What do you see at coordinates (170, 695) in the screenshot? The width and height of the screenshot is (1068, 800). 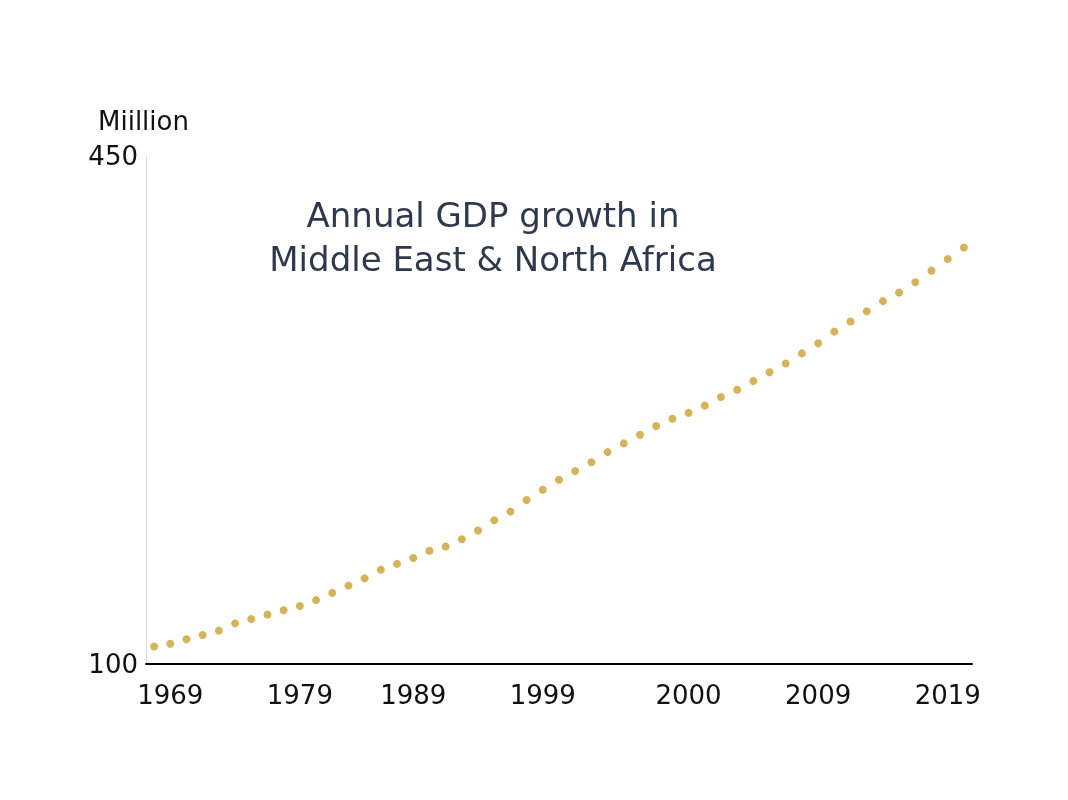 I see `x-tick-label: 1969` at bounding box center [170, 695].